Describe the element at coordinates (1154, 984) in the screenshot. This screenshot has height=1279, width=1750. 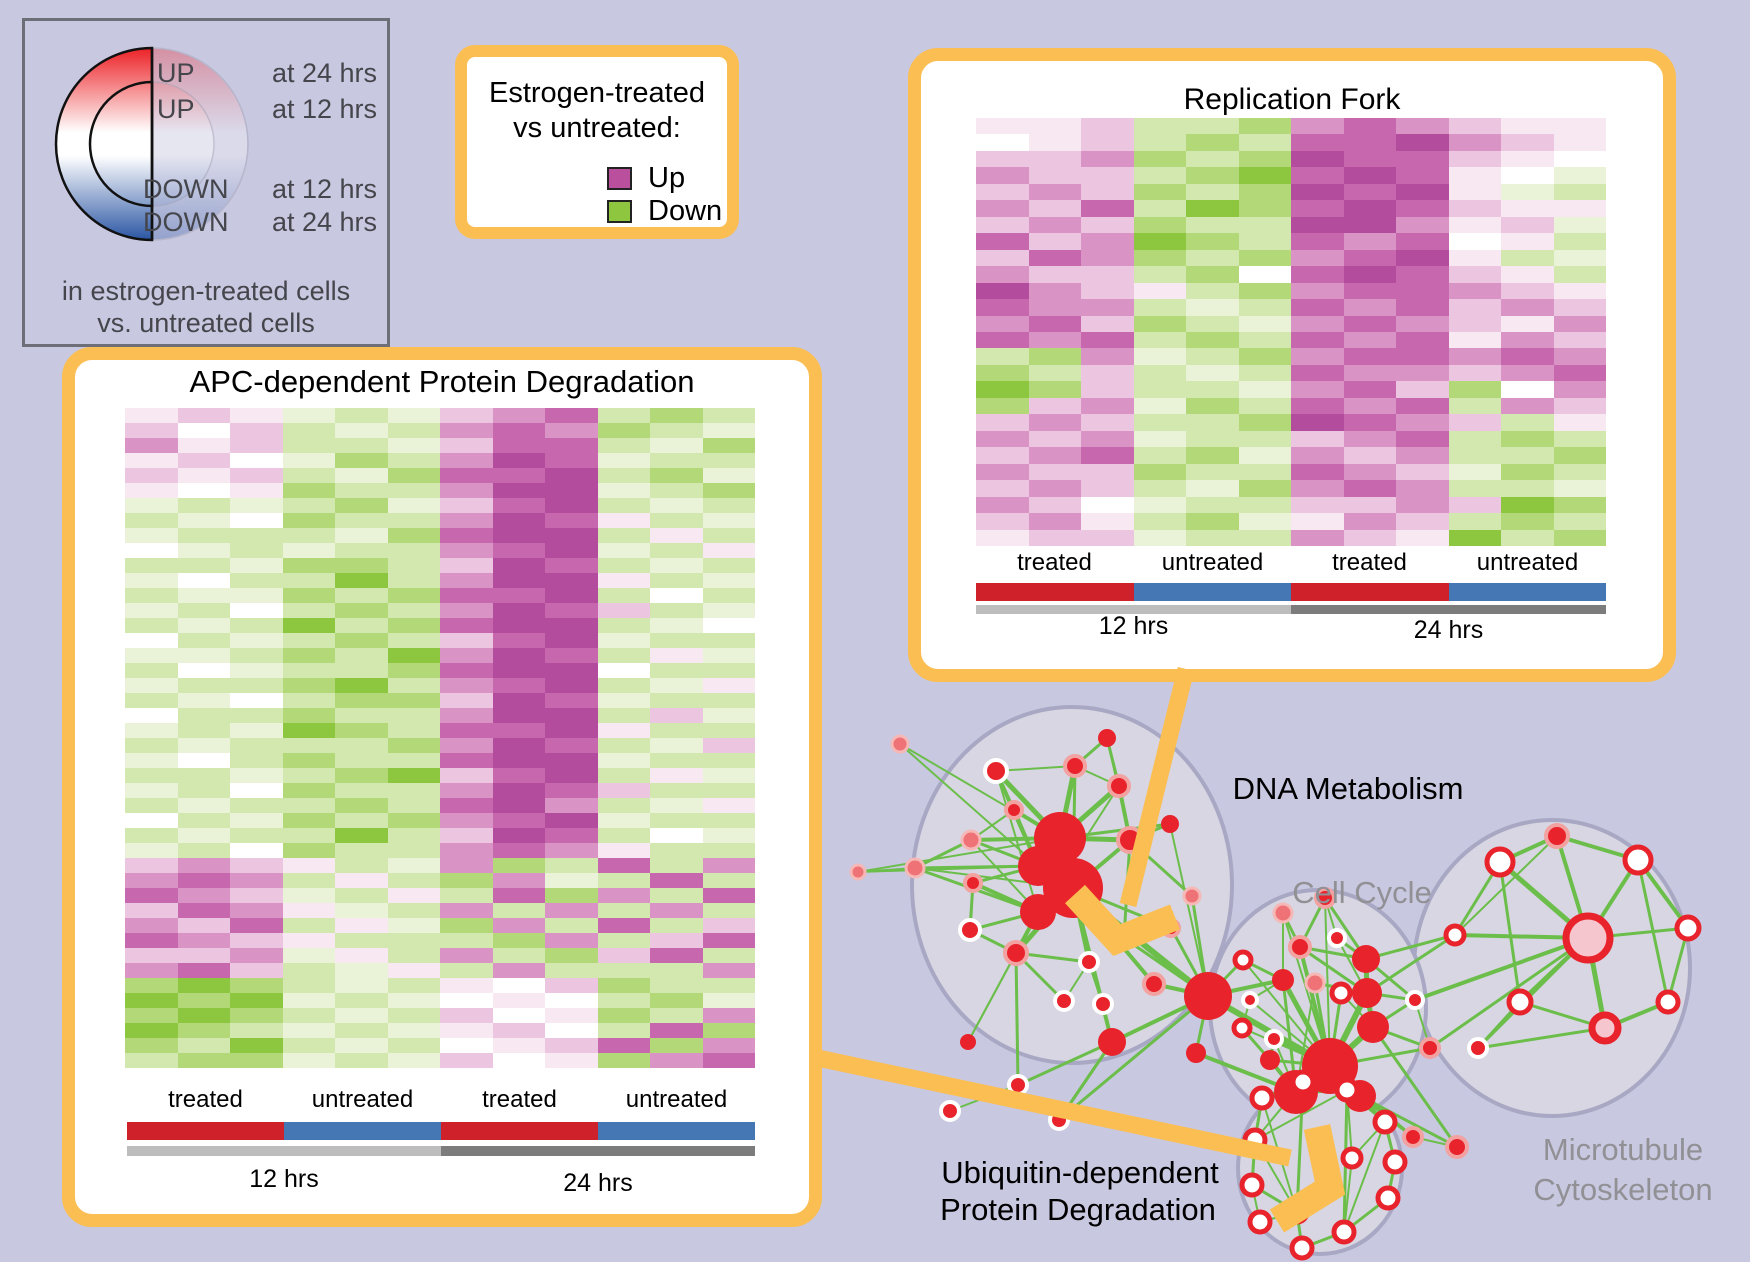
I see `network-node-d20` at that location.